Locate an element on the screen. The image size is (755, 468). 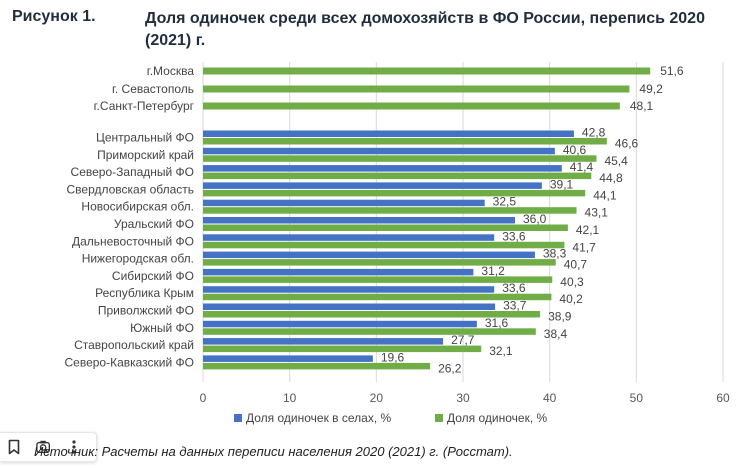
category-label: Сибирский ФО is located at coordinates (153, 276).